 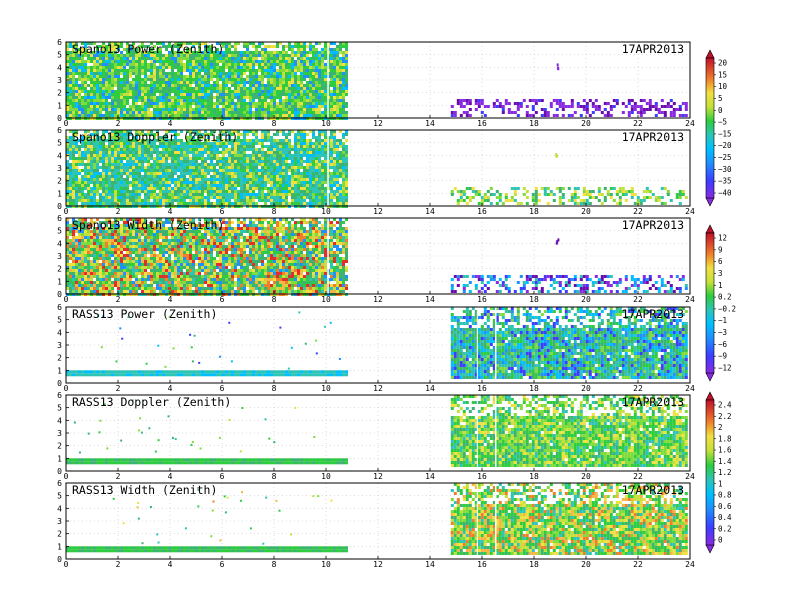 What do you see at coordinates (59, 118) in the screenshot?
I see `y-tick-label: 0` at bounding box center [59, 118].